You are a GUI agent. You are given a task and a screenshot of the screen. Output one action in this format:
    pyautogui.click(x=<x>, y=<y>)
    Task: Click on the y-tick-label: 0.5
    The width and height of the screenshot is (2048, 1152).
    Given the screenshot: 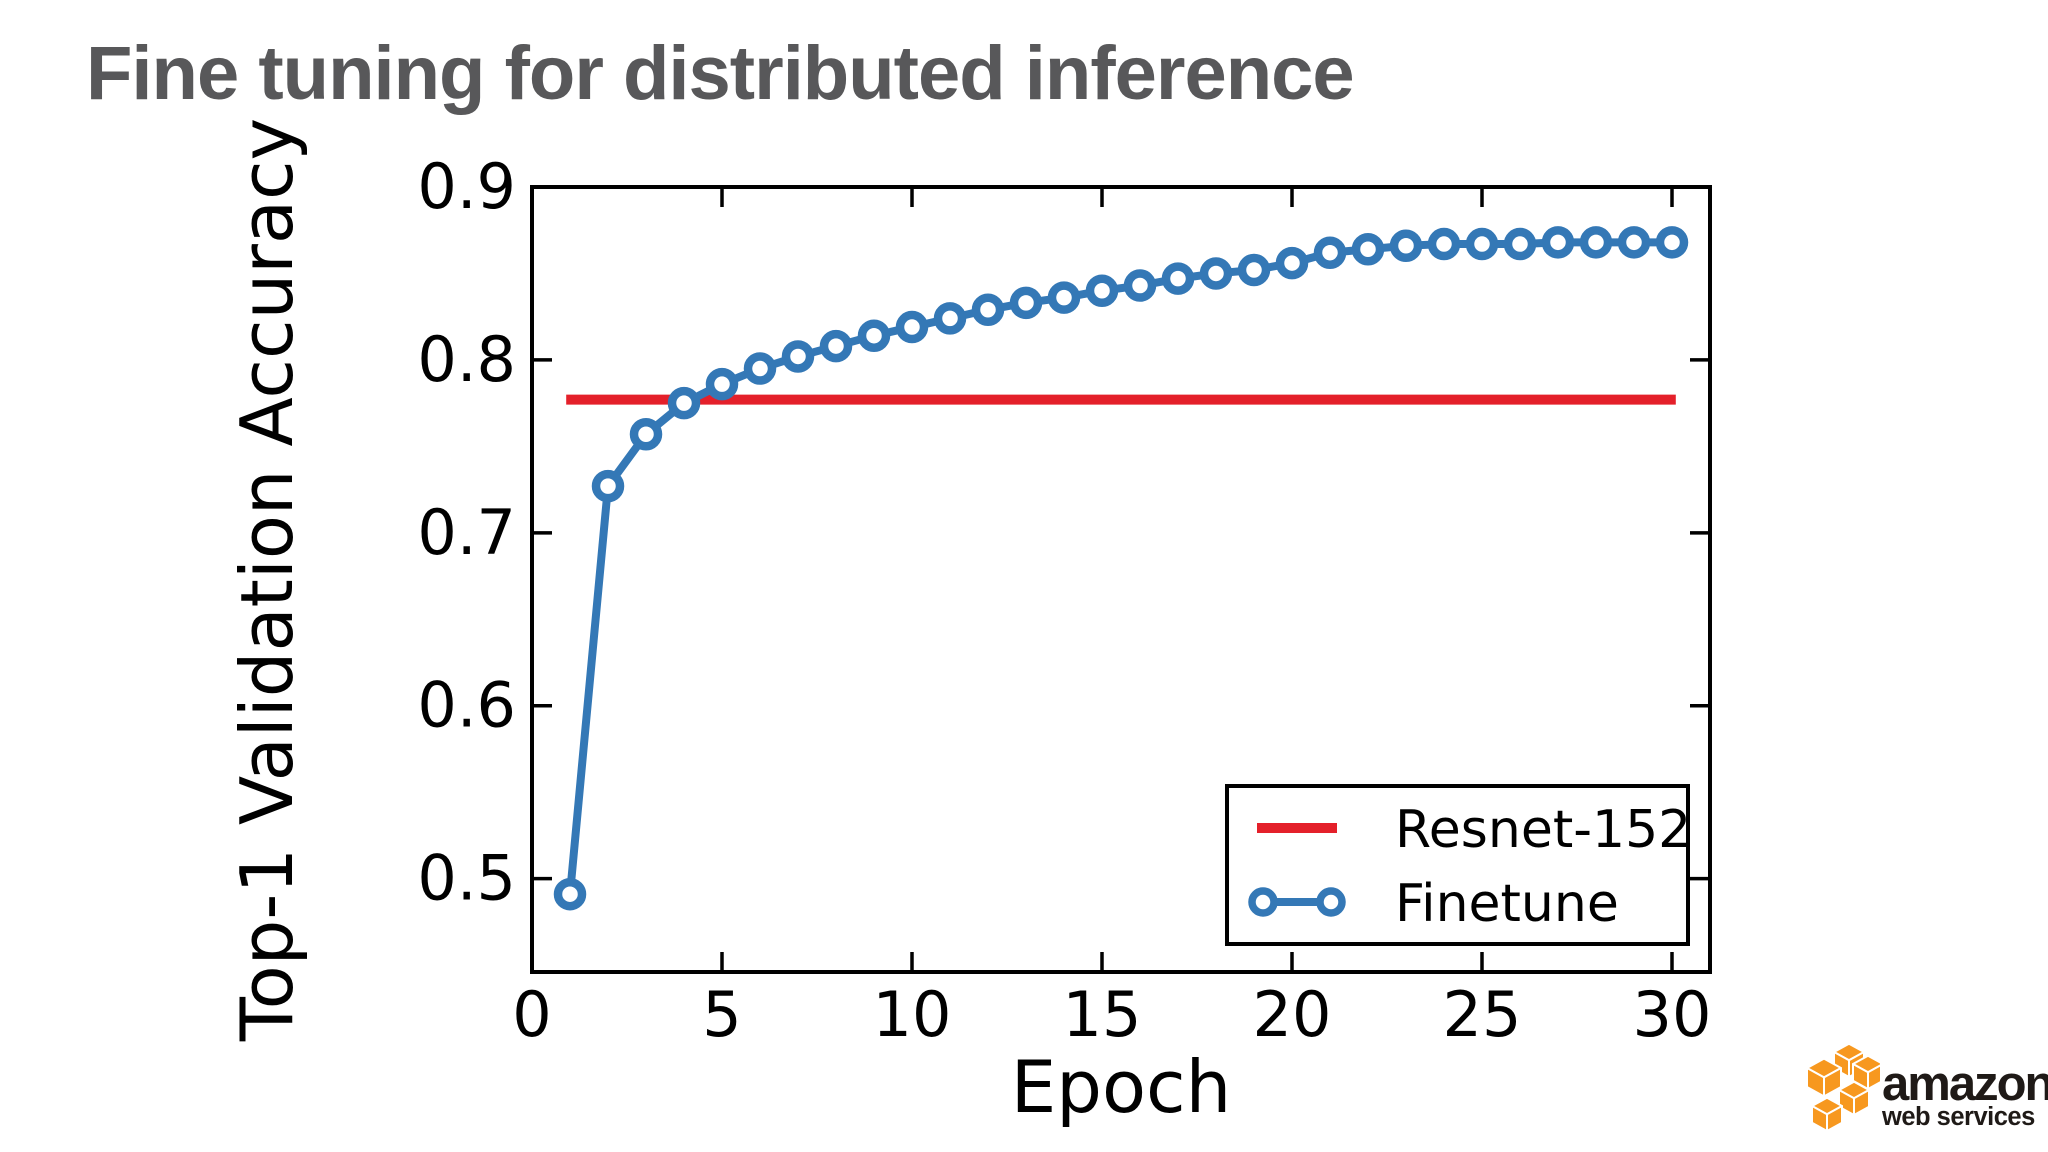 What is the action you would take?
    pyautogui.click(x=466, y=878)
    